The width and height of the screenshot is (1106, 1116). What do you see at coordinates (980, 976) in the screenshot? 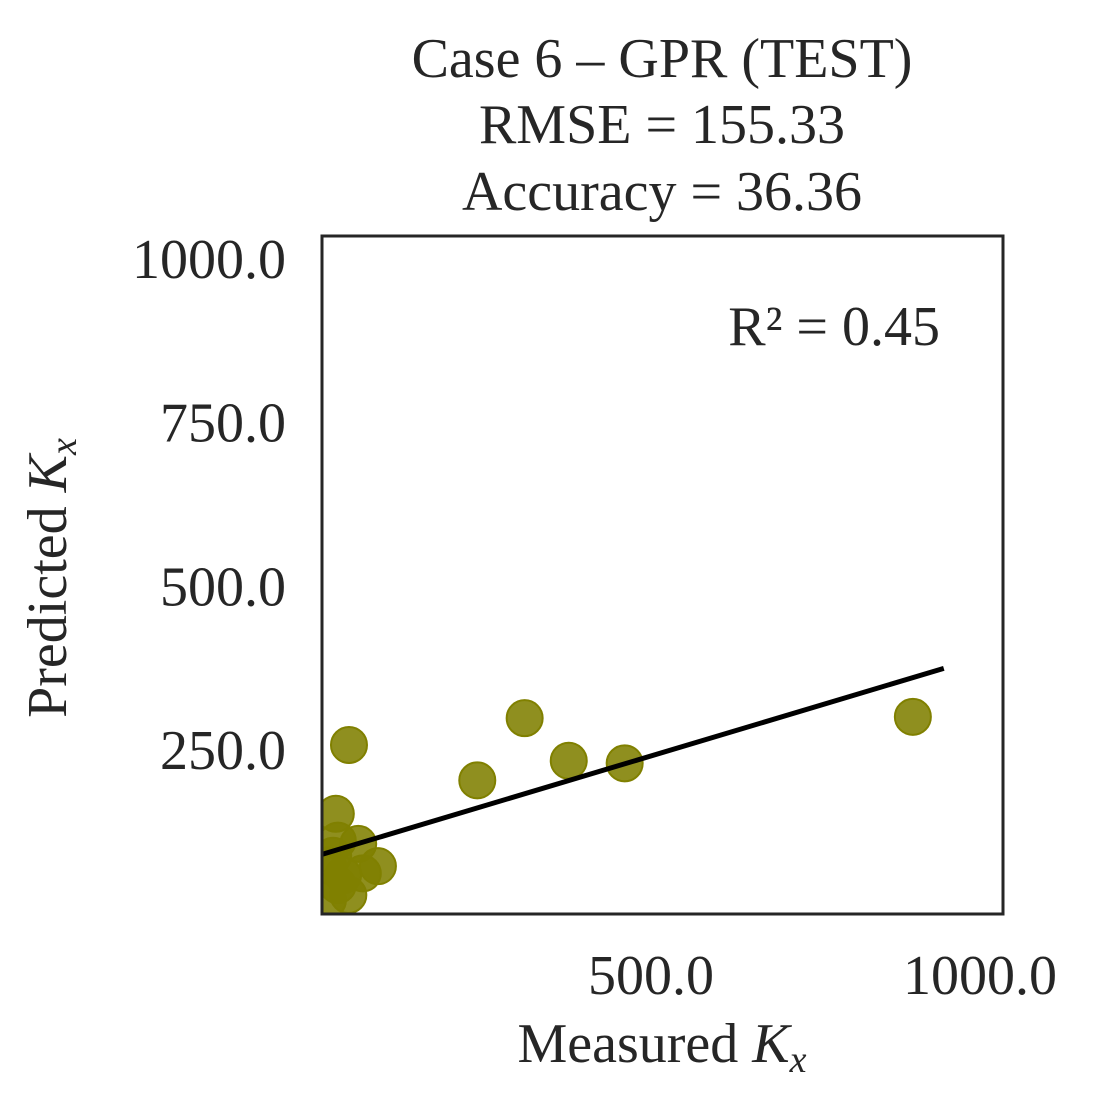
I see `x-tick-label: 1000.0` at bounding box center [980, 976].